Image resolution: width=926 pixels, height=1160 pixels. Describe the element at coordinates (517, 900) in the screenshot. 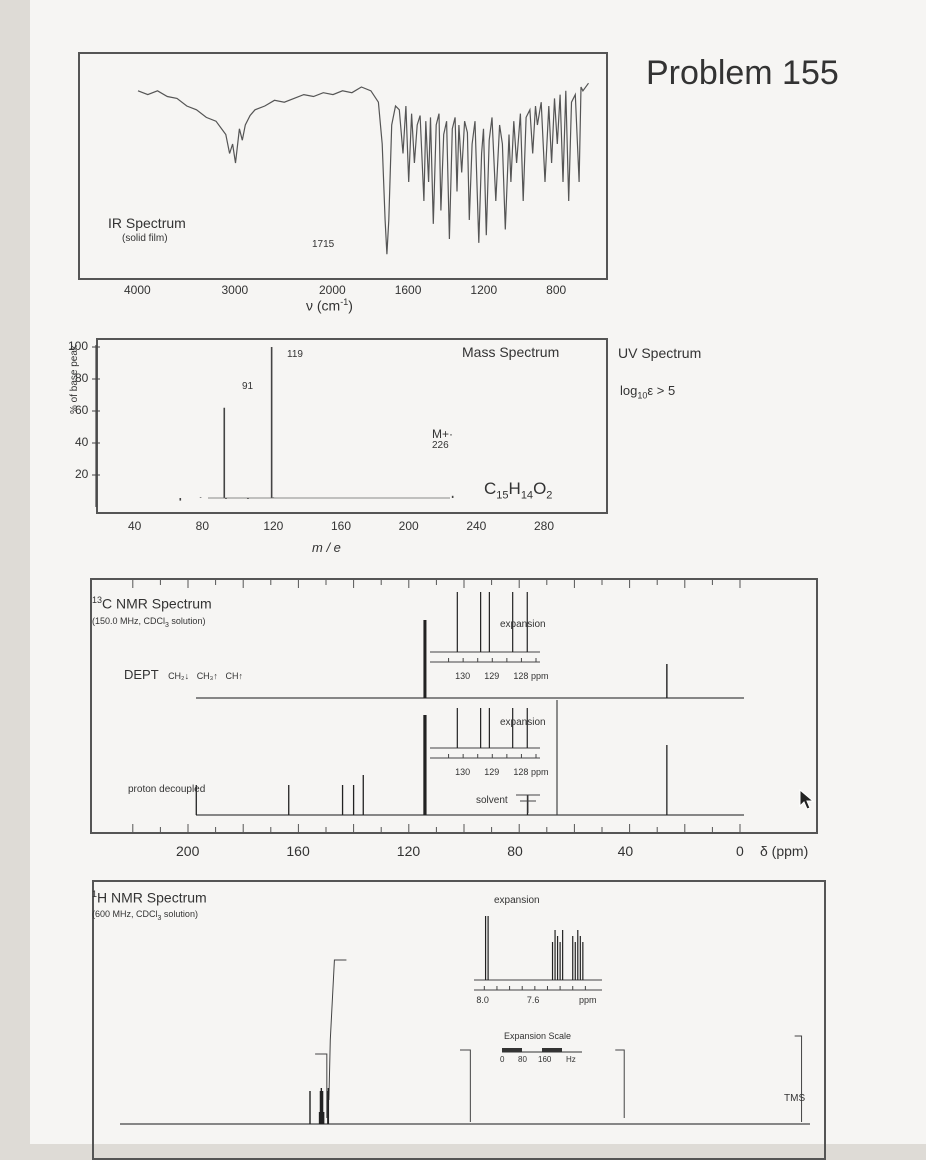

I see `h1-expansion-label: expansion` at that location.